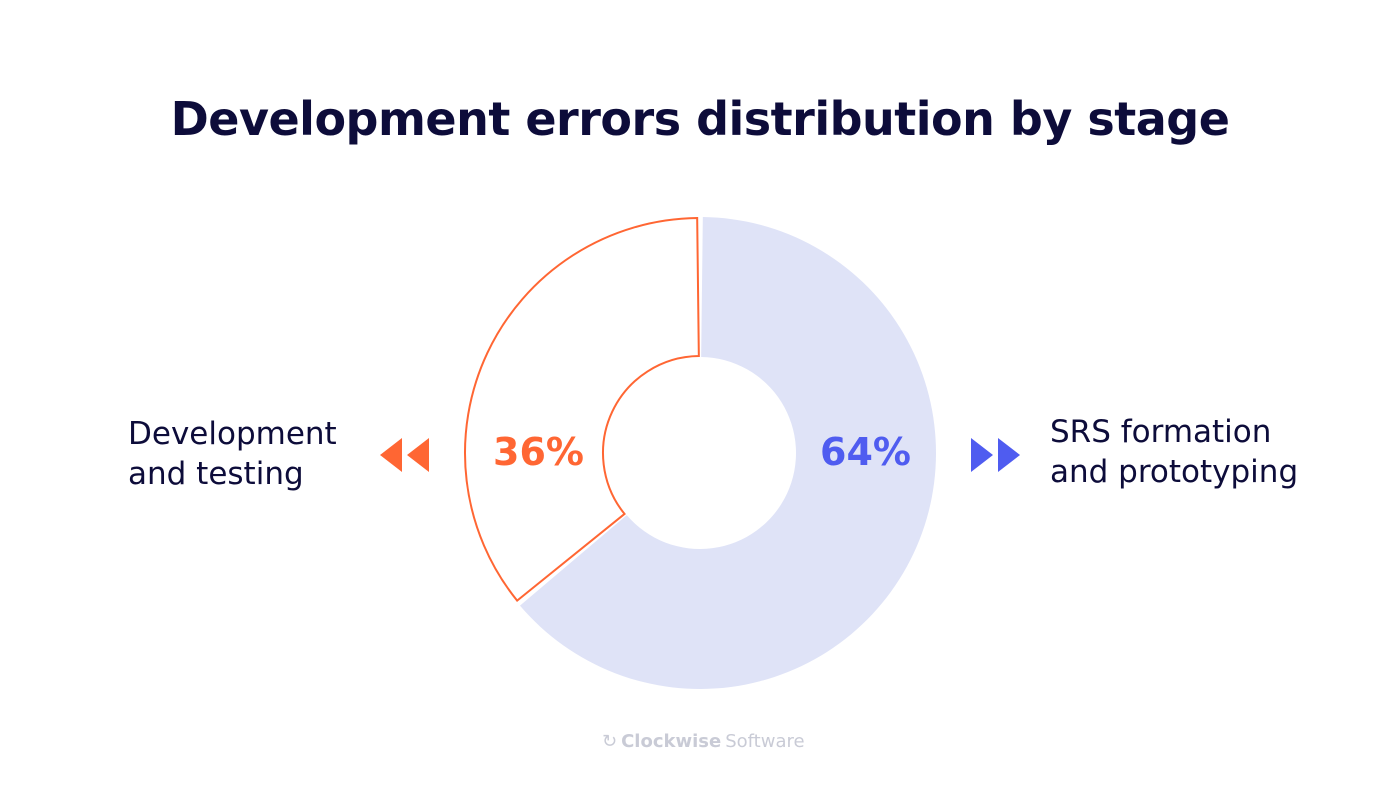 The height and width of the screenshot is (790, 1400). Describe the element at coordinates (404, 455) in the screenshot. I see `arrow-left-icon` at that location.